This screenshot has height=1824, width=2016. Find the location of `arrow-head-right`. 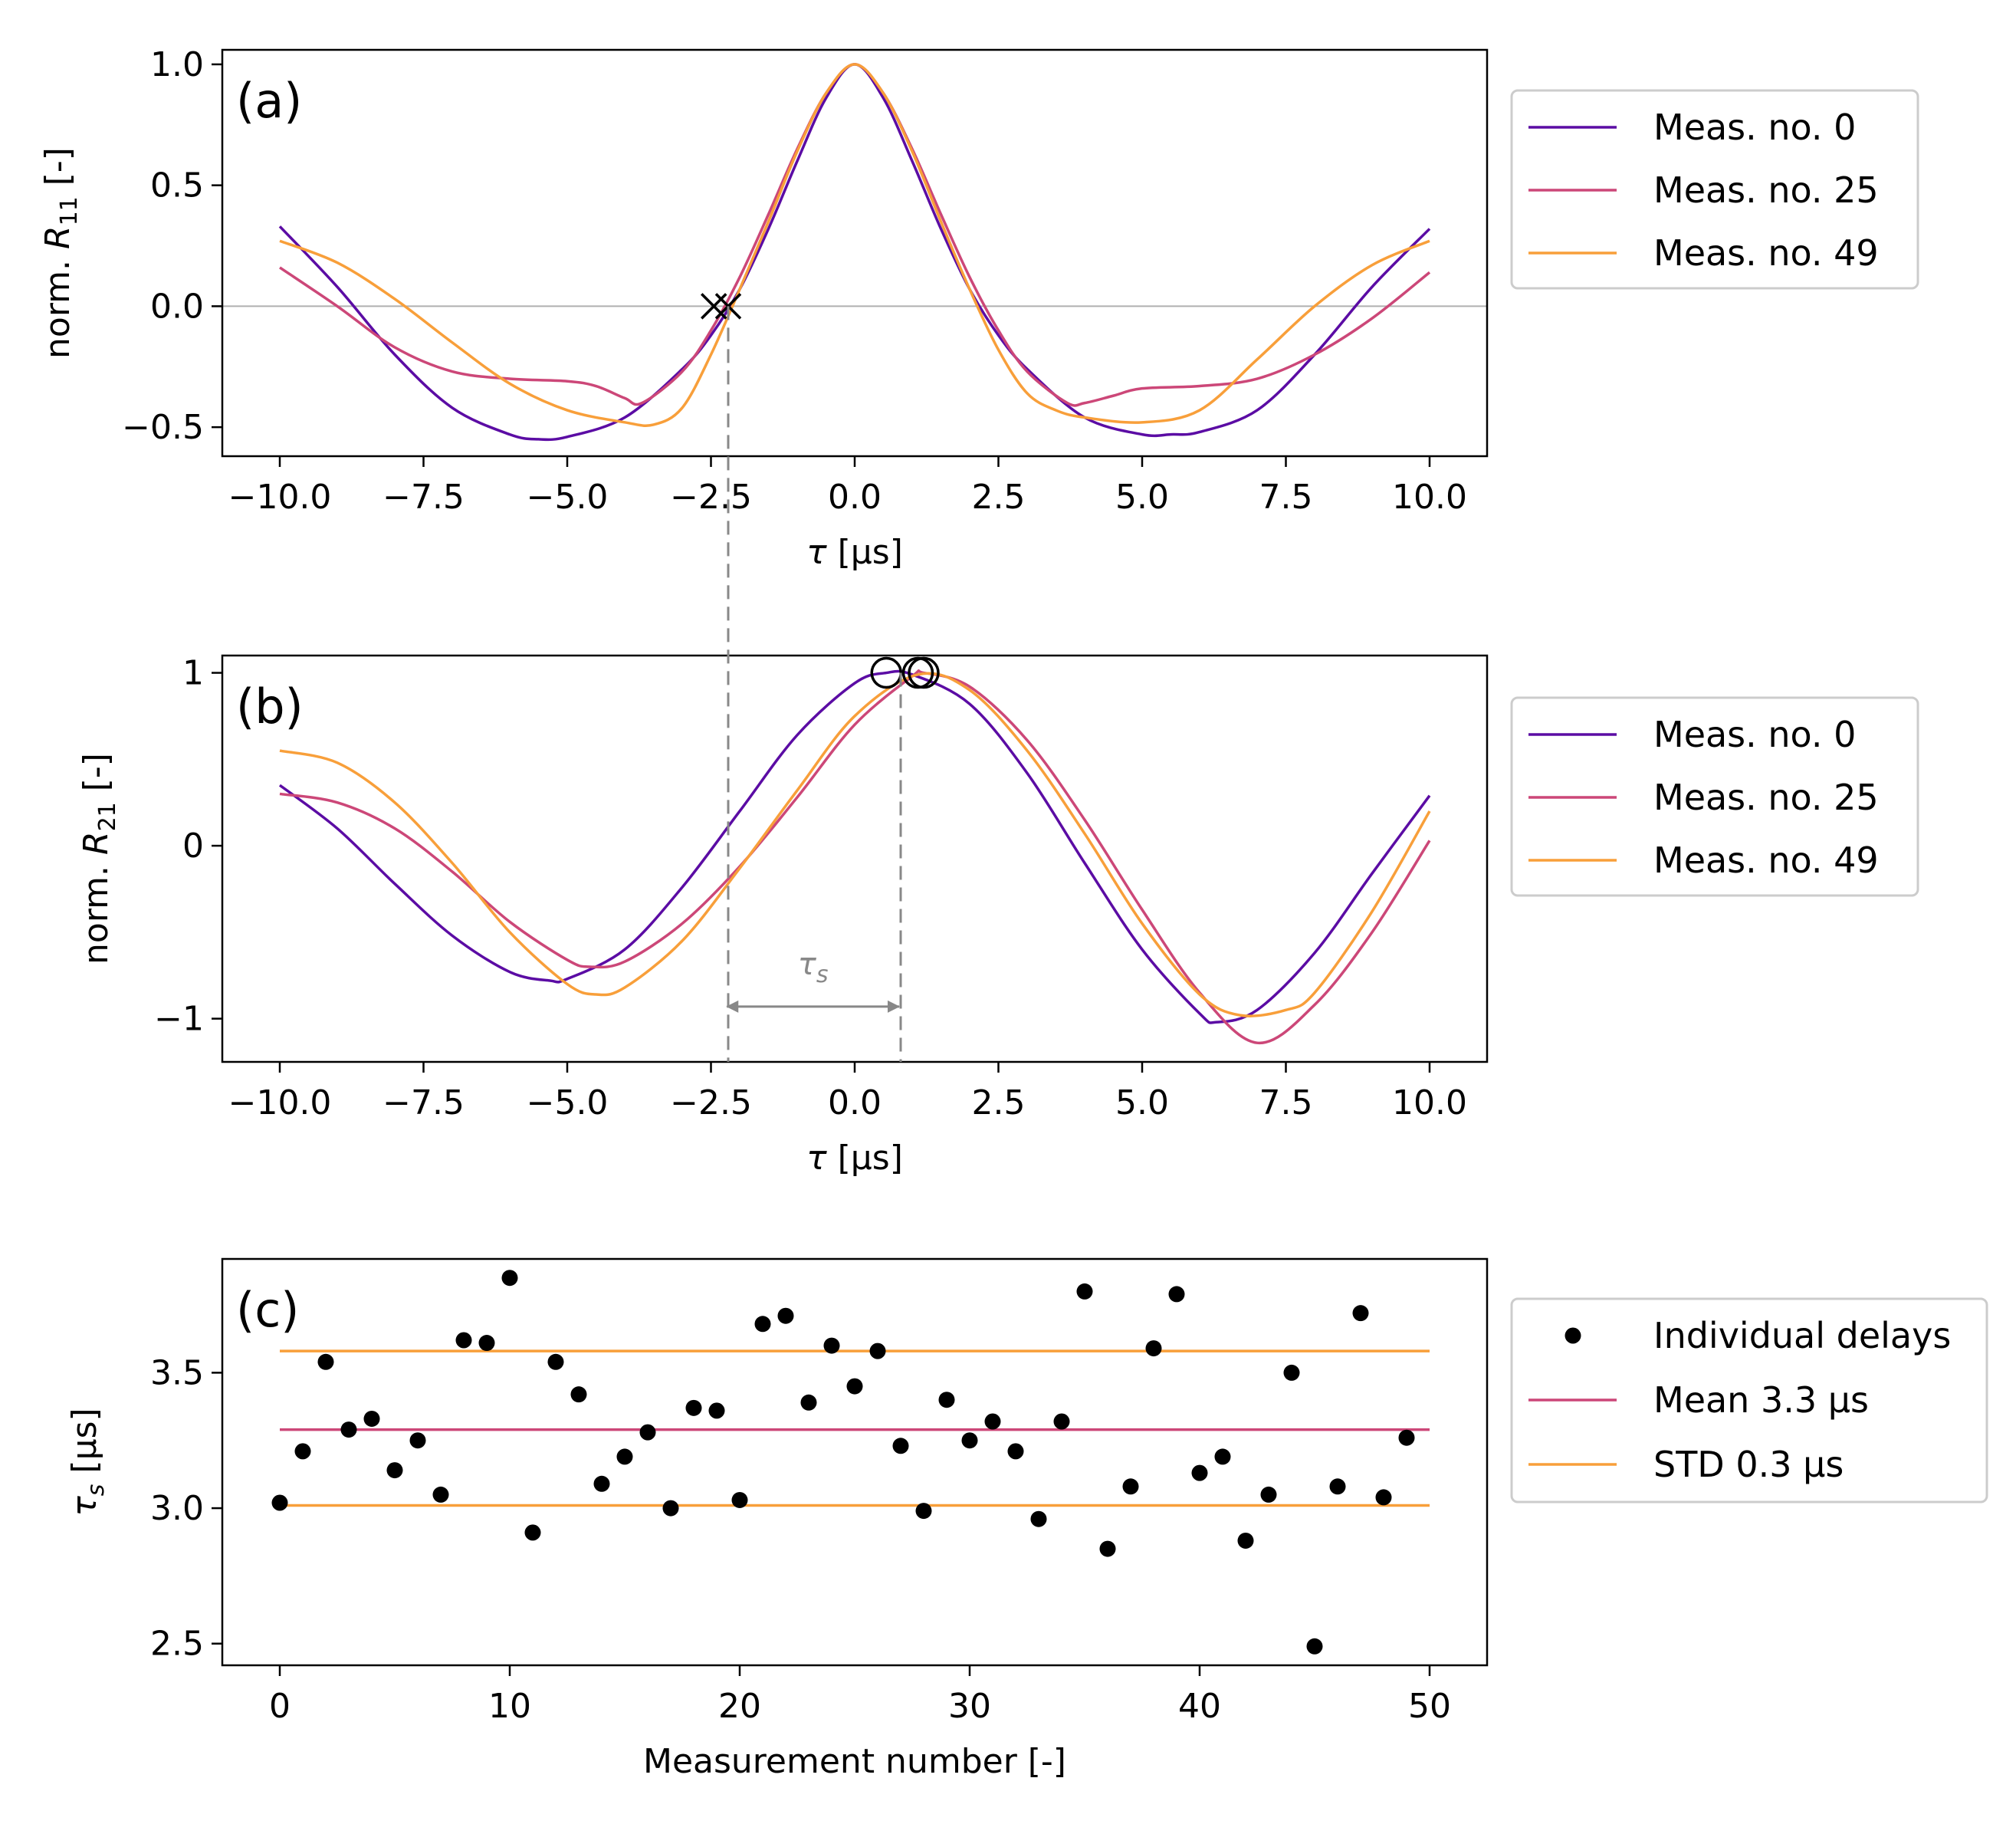

arrow-head-right is located at coordinates (894, 1006).